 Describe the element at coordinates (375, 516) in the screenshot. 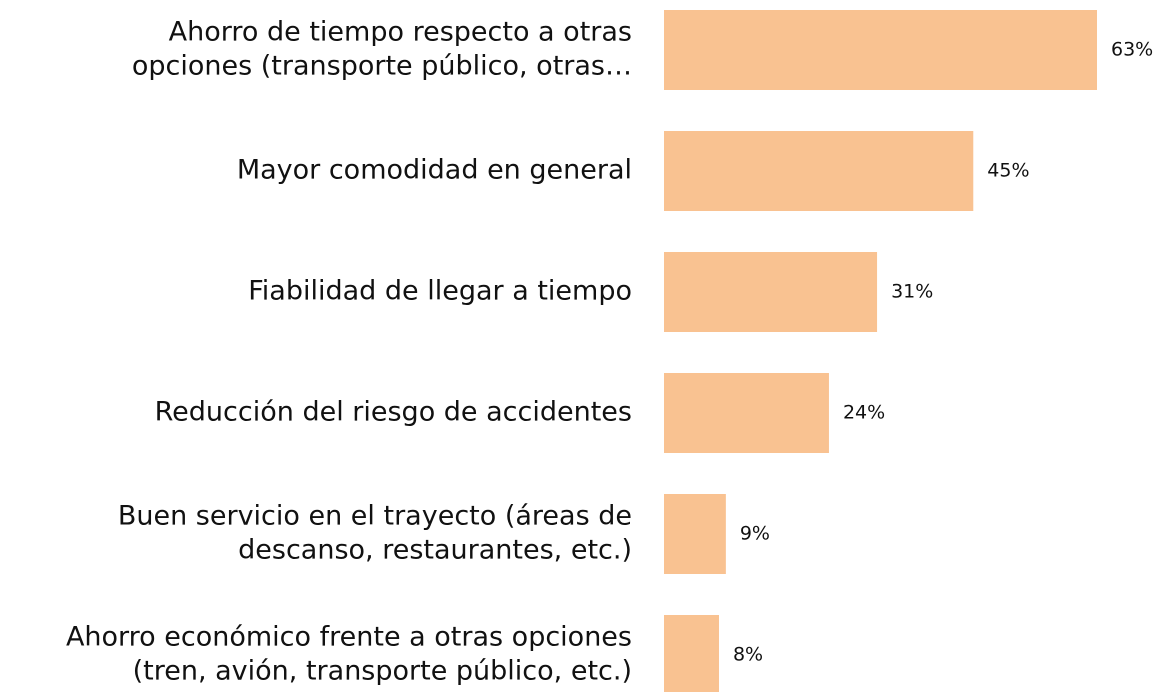

I see `category-label: Buen servicio en el trayecto (áreas de` at that location.